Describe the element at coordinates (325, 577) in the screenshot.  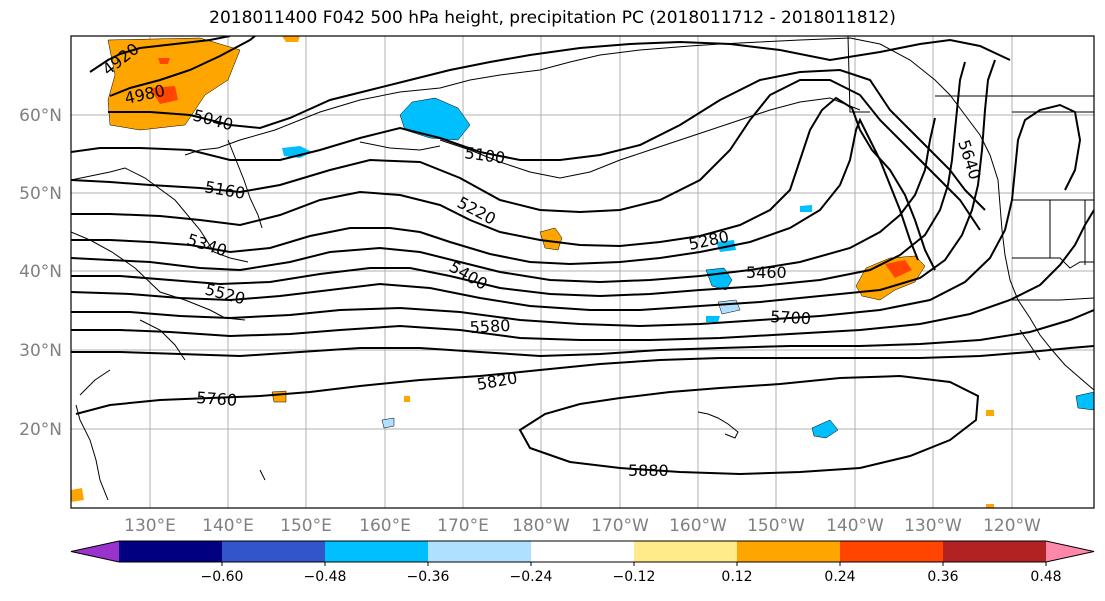
I see `colorbar-tick-label: −0.48` at that location.